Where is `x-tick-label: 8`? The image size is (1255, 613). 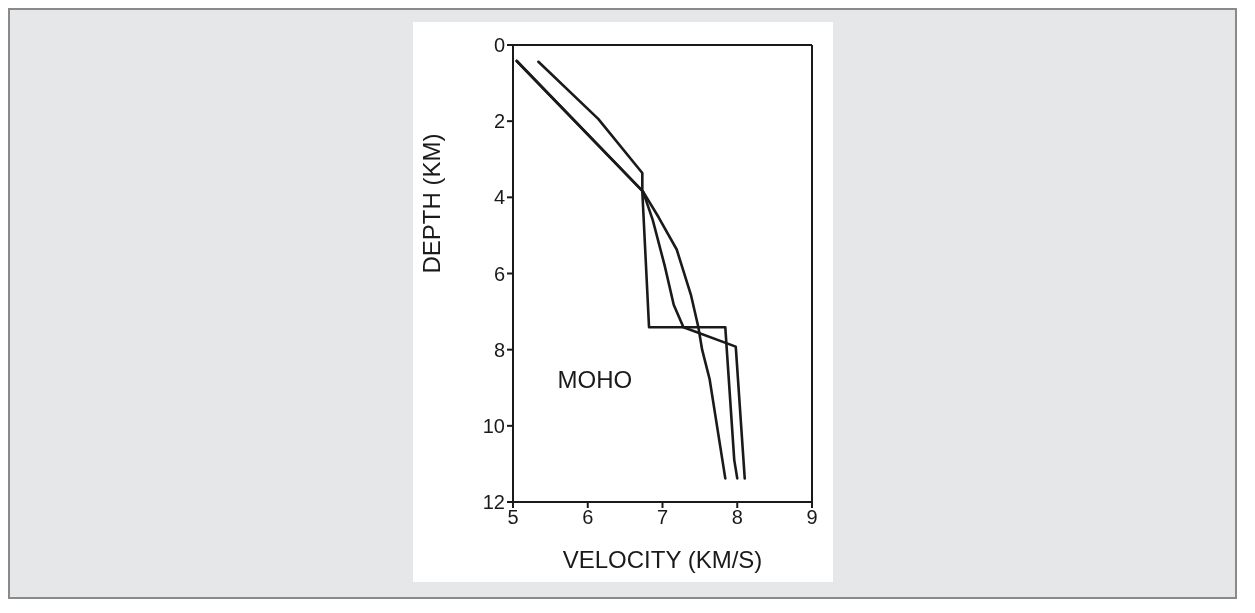
x-tick-label: 8 is located at coordinates (737, 517).